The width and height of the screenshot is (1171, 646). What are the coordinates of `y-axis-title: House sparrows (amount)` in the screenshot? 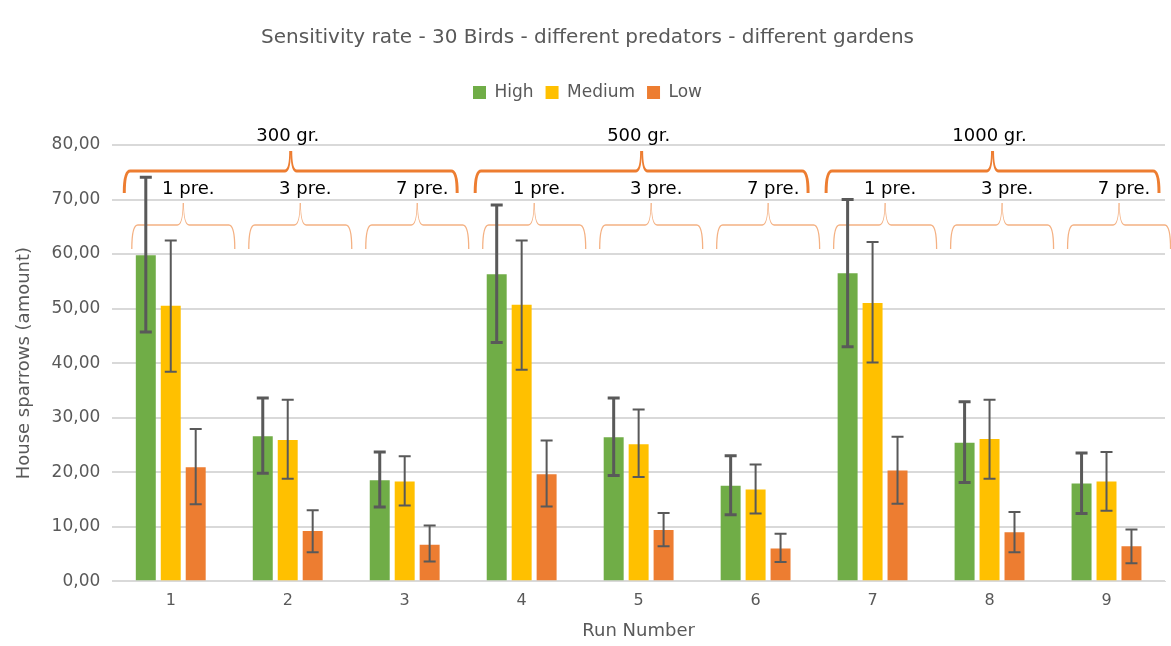 It's located at (23, 363).